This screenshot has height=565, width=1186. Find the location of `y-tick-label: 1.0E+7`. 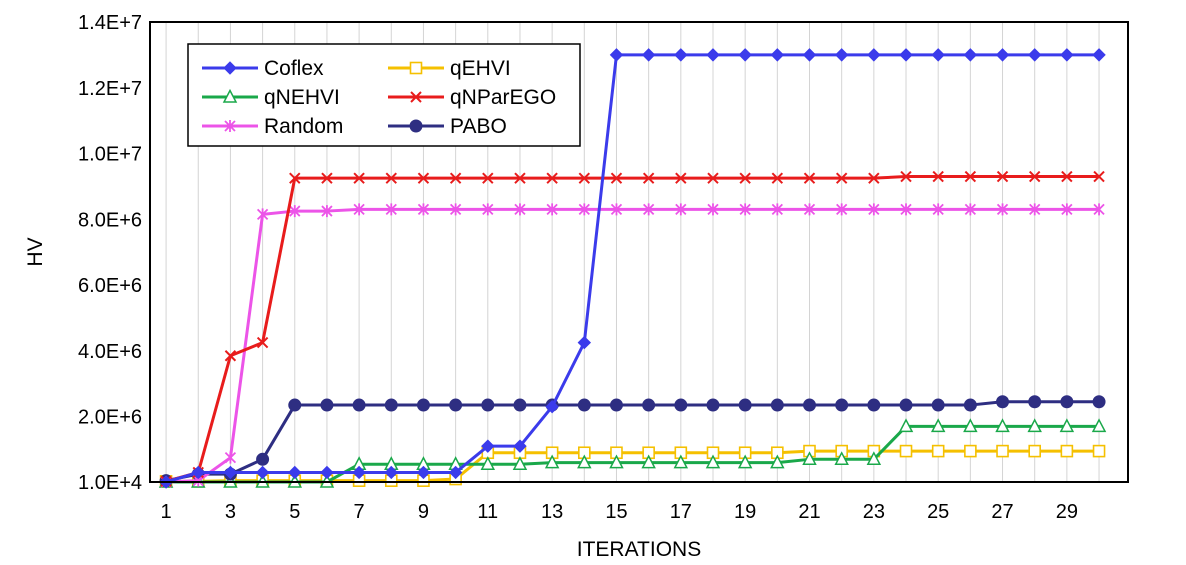

y-tick-label: 1.0E+7 is located at coordinates (110, 155).